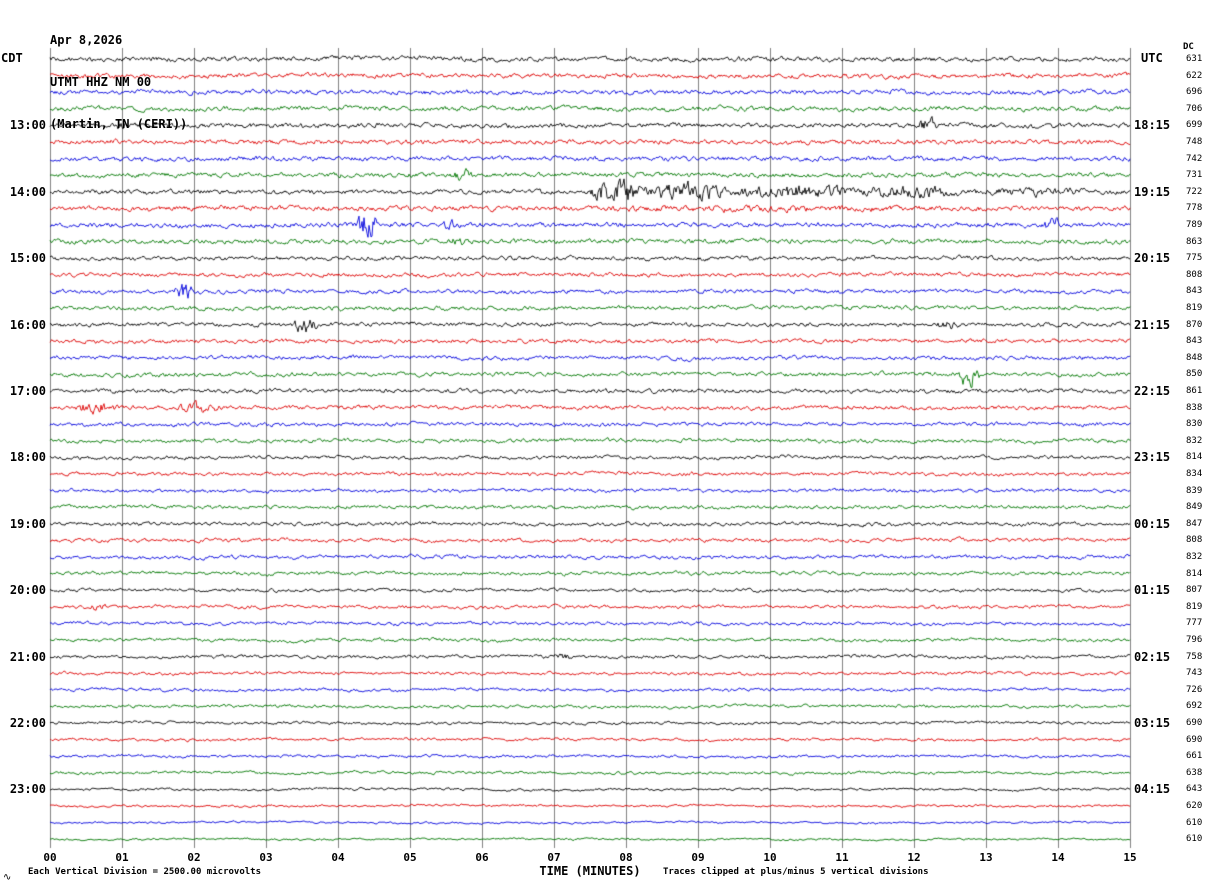 Image resolution: width=1210 pixels, height=886 pixels. What do you see at coordinates (27, 457) in the screenshot?
I see `cdt-time-label: 18:00` at bounding box center [27, 457].